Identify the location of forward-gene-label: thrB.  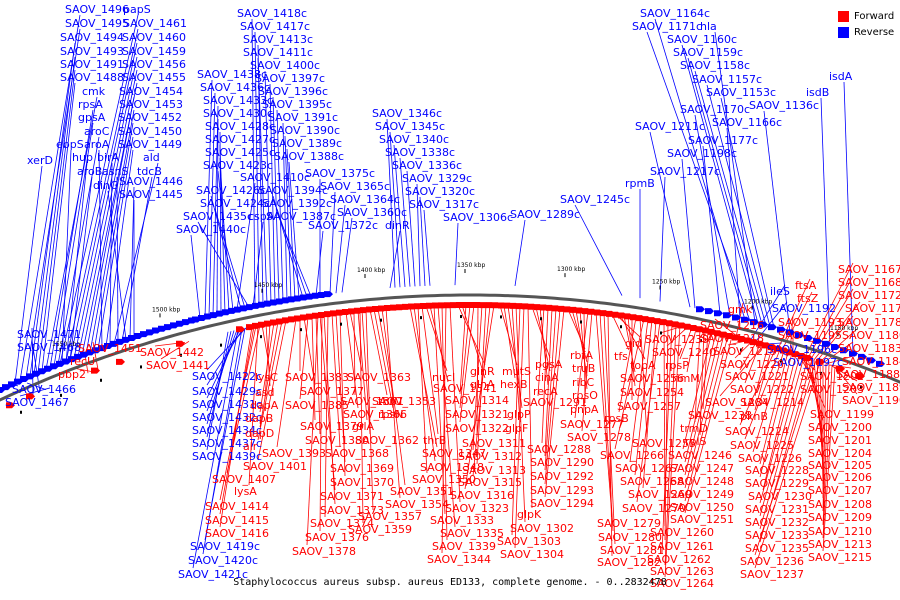
(434, 440).